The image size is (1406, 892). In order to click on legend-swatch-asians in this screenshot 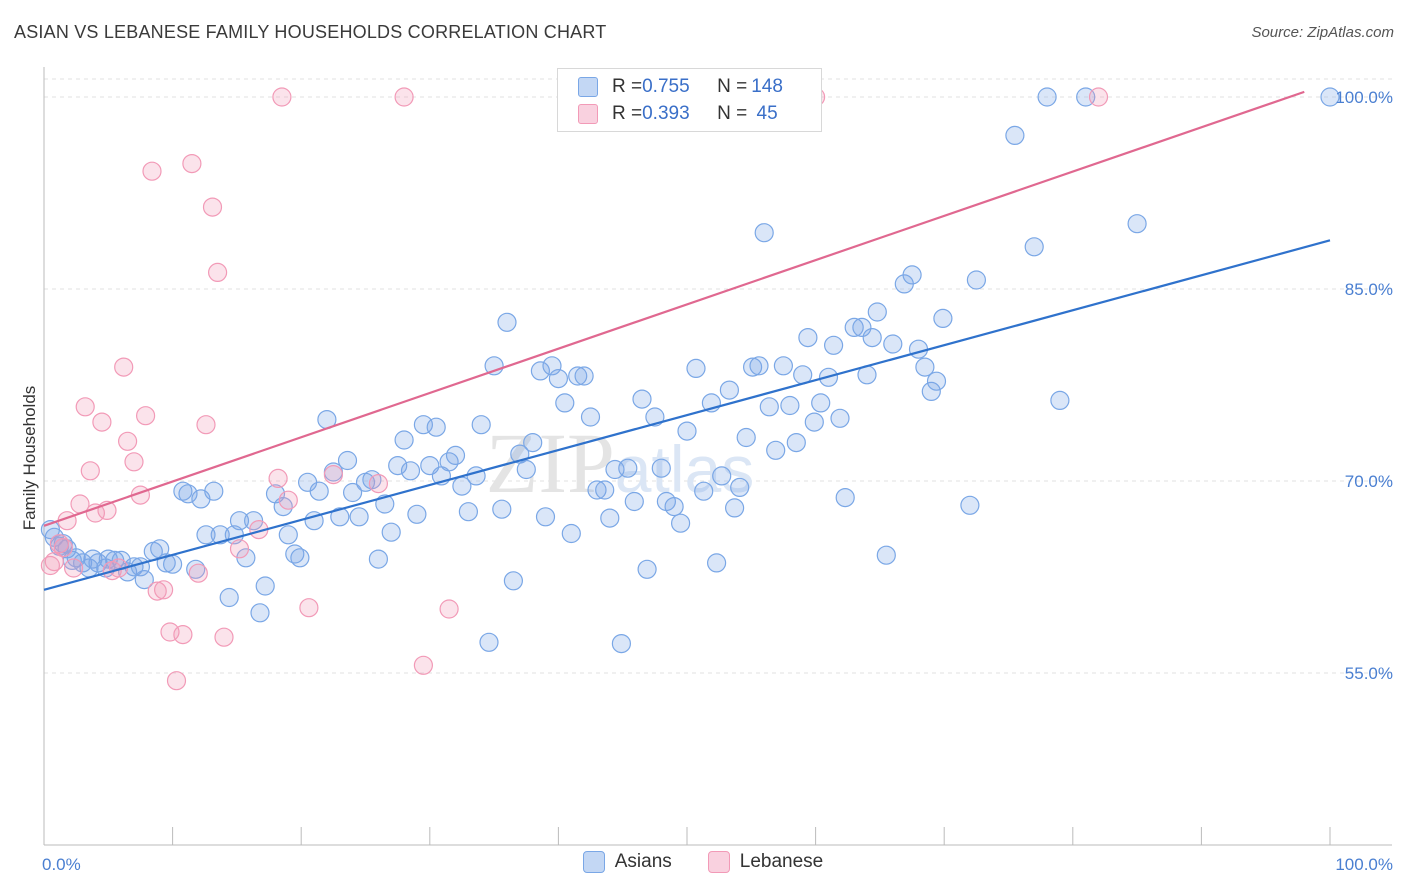, I will do `click(588, 87)`.